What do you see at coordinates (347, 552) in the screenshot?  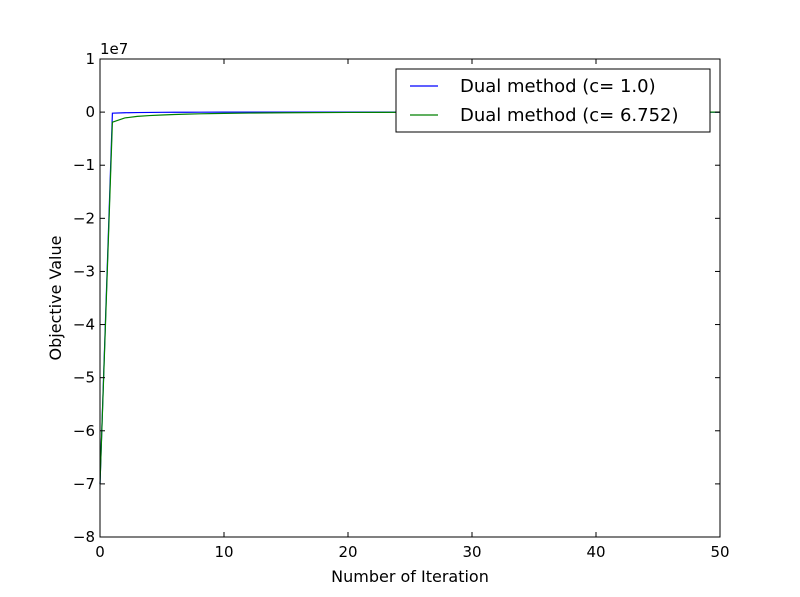 I see `x-tick-label: 20` at bounding box center [347, 552].